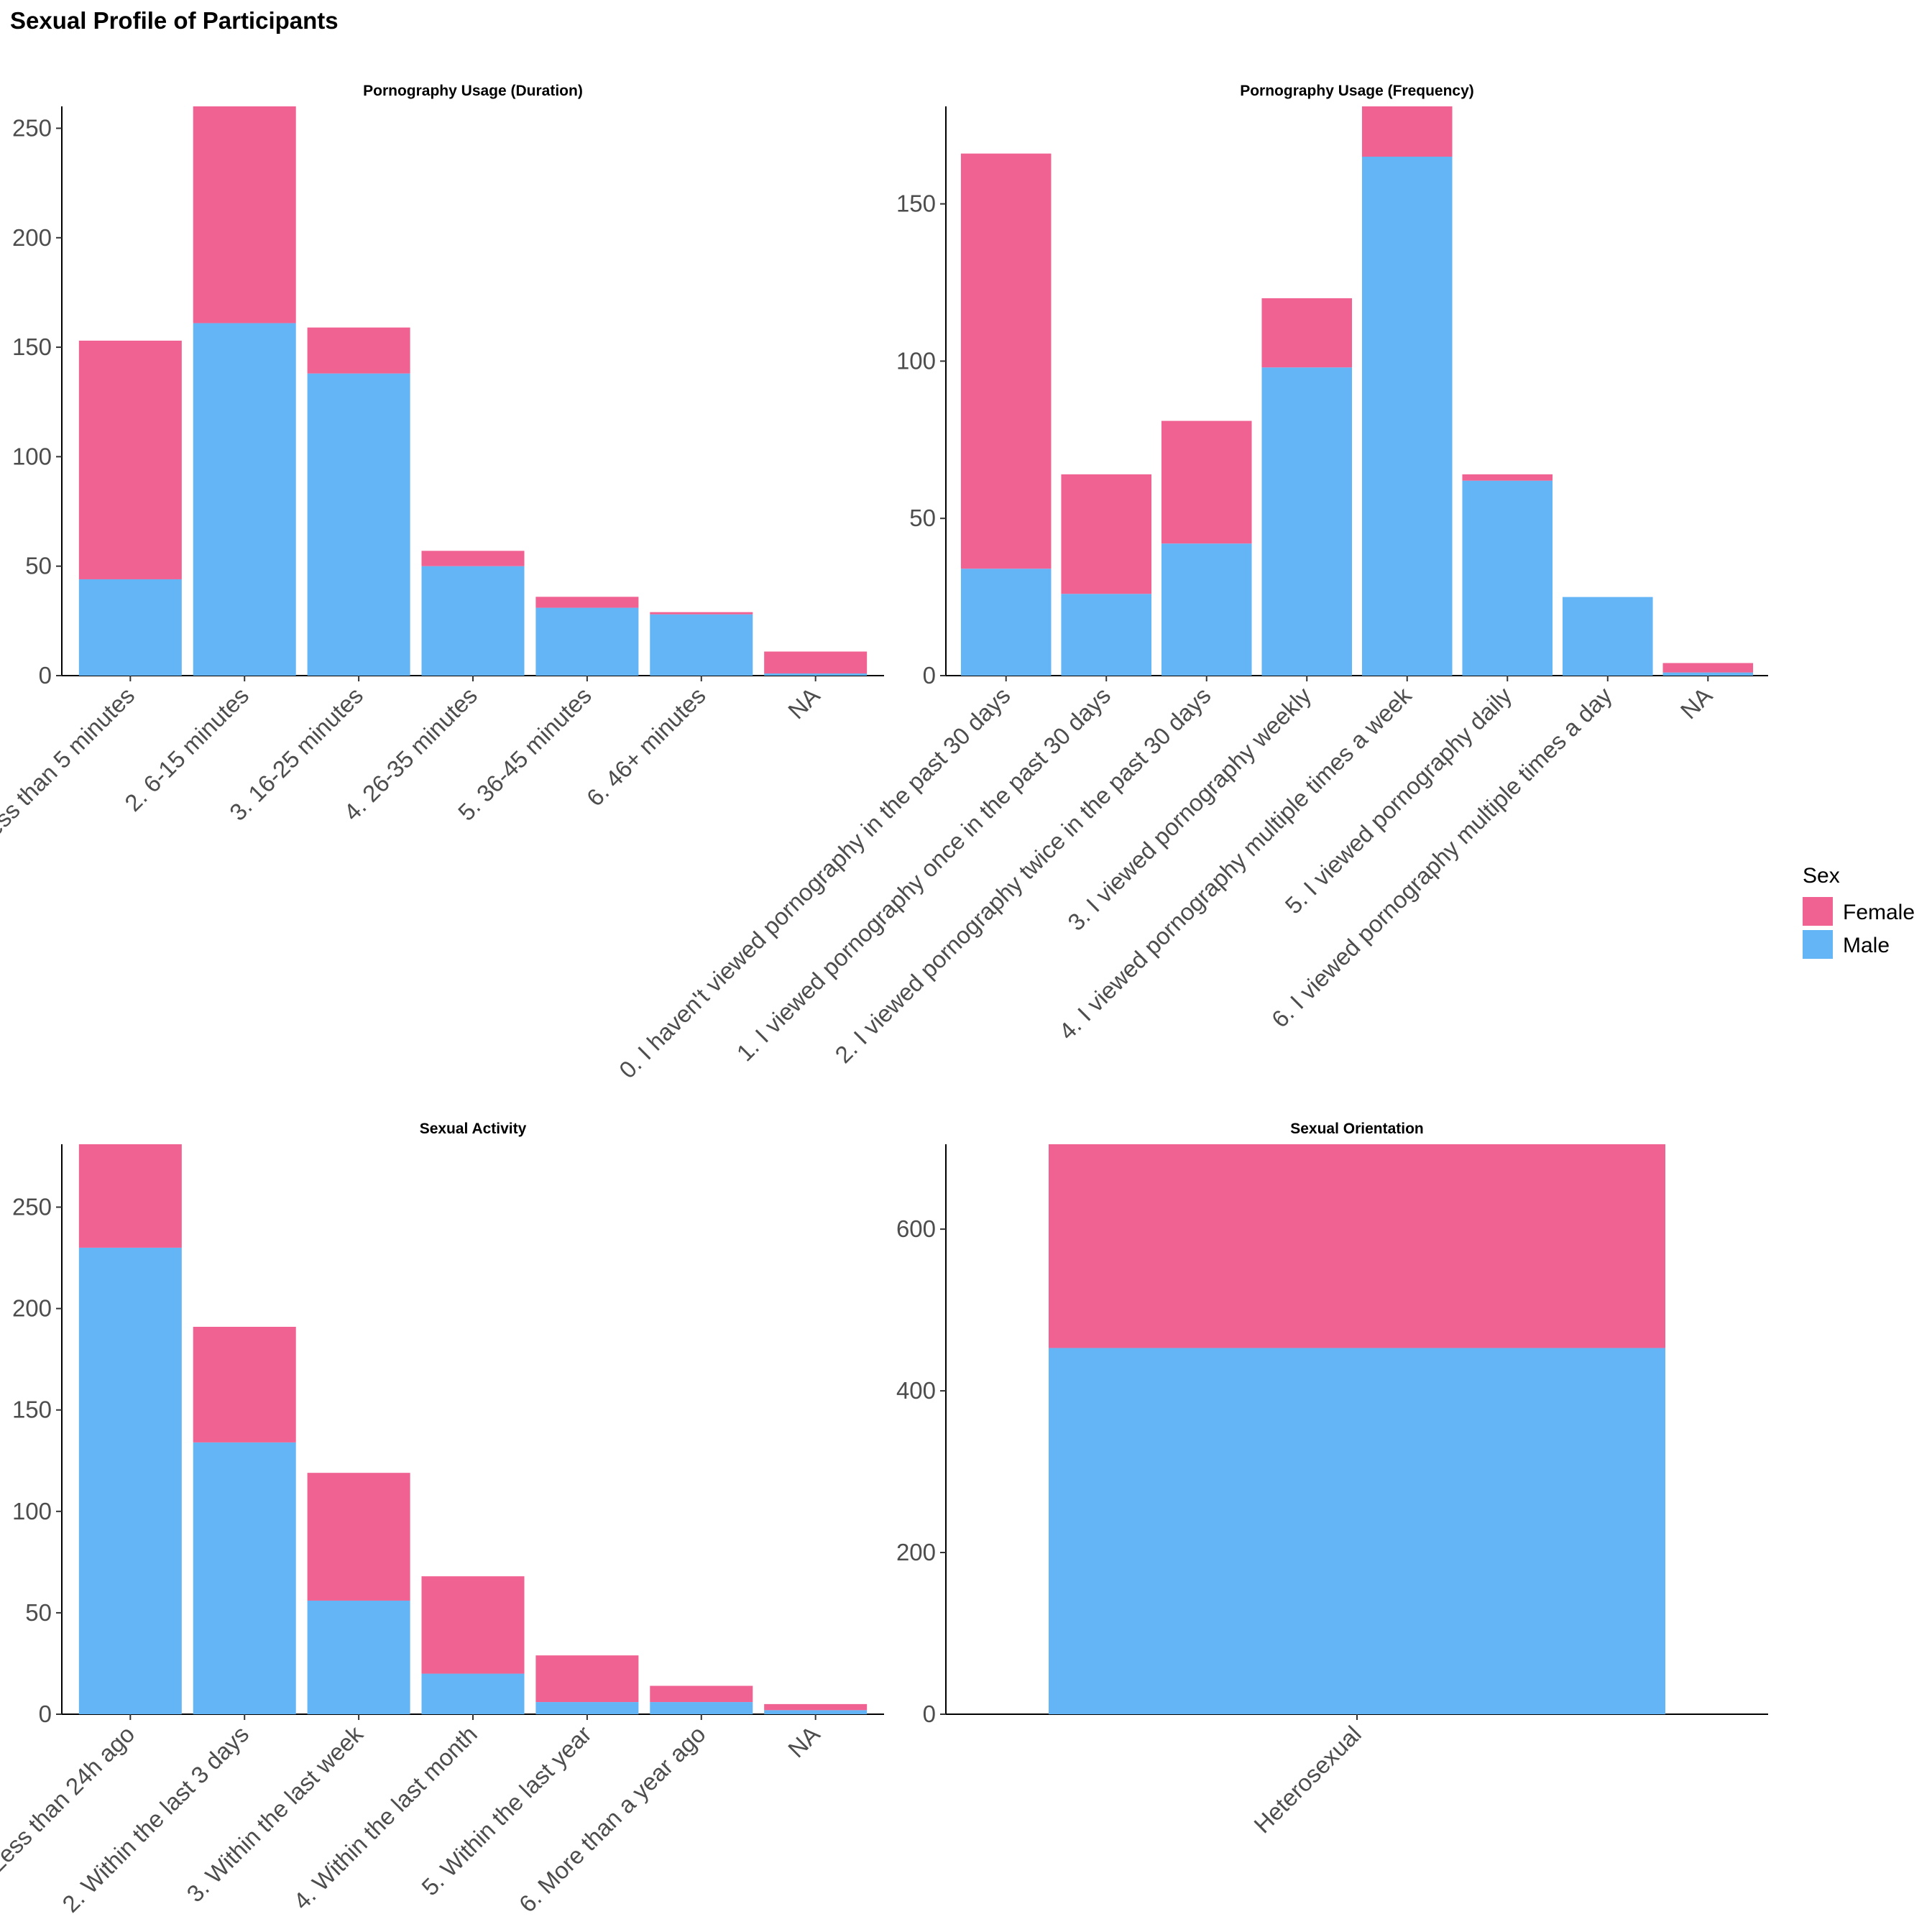 The height and width of the screenshot is (1932, 1932). What do you see at coordinates (358, 1537) in the screenshot?
I see `bar-female-3-within-the-last-week` at bounding box center [358, 1537].